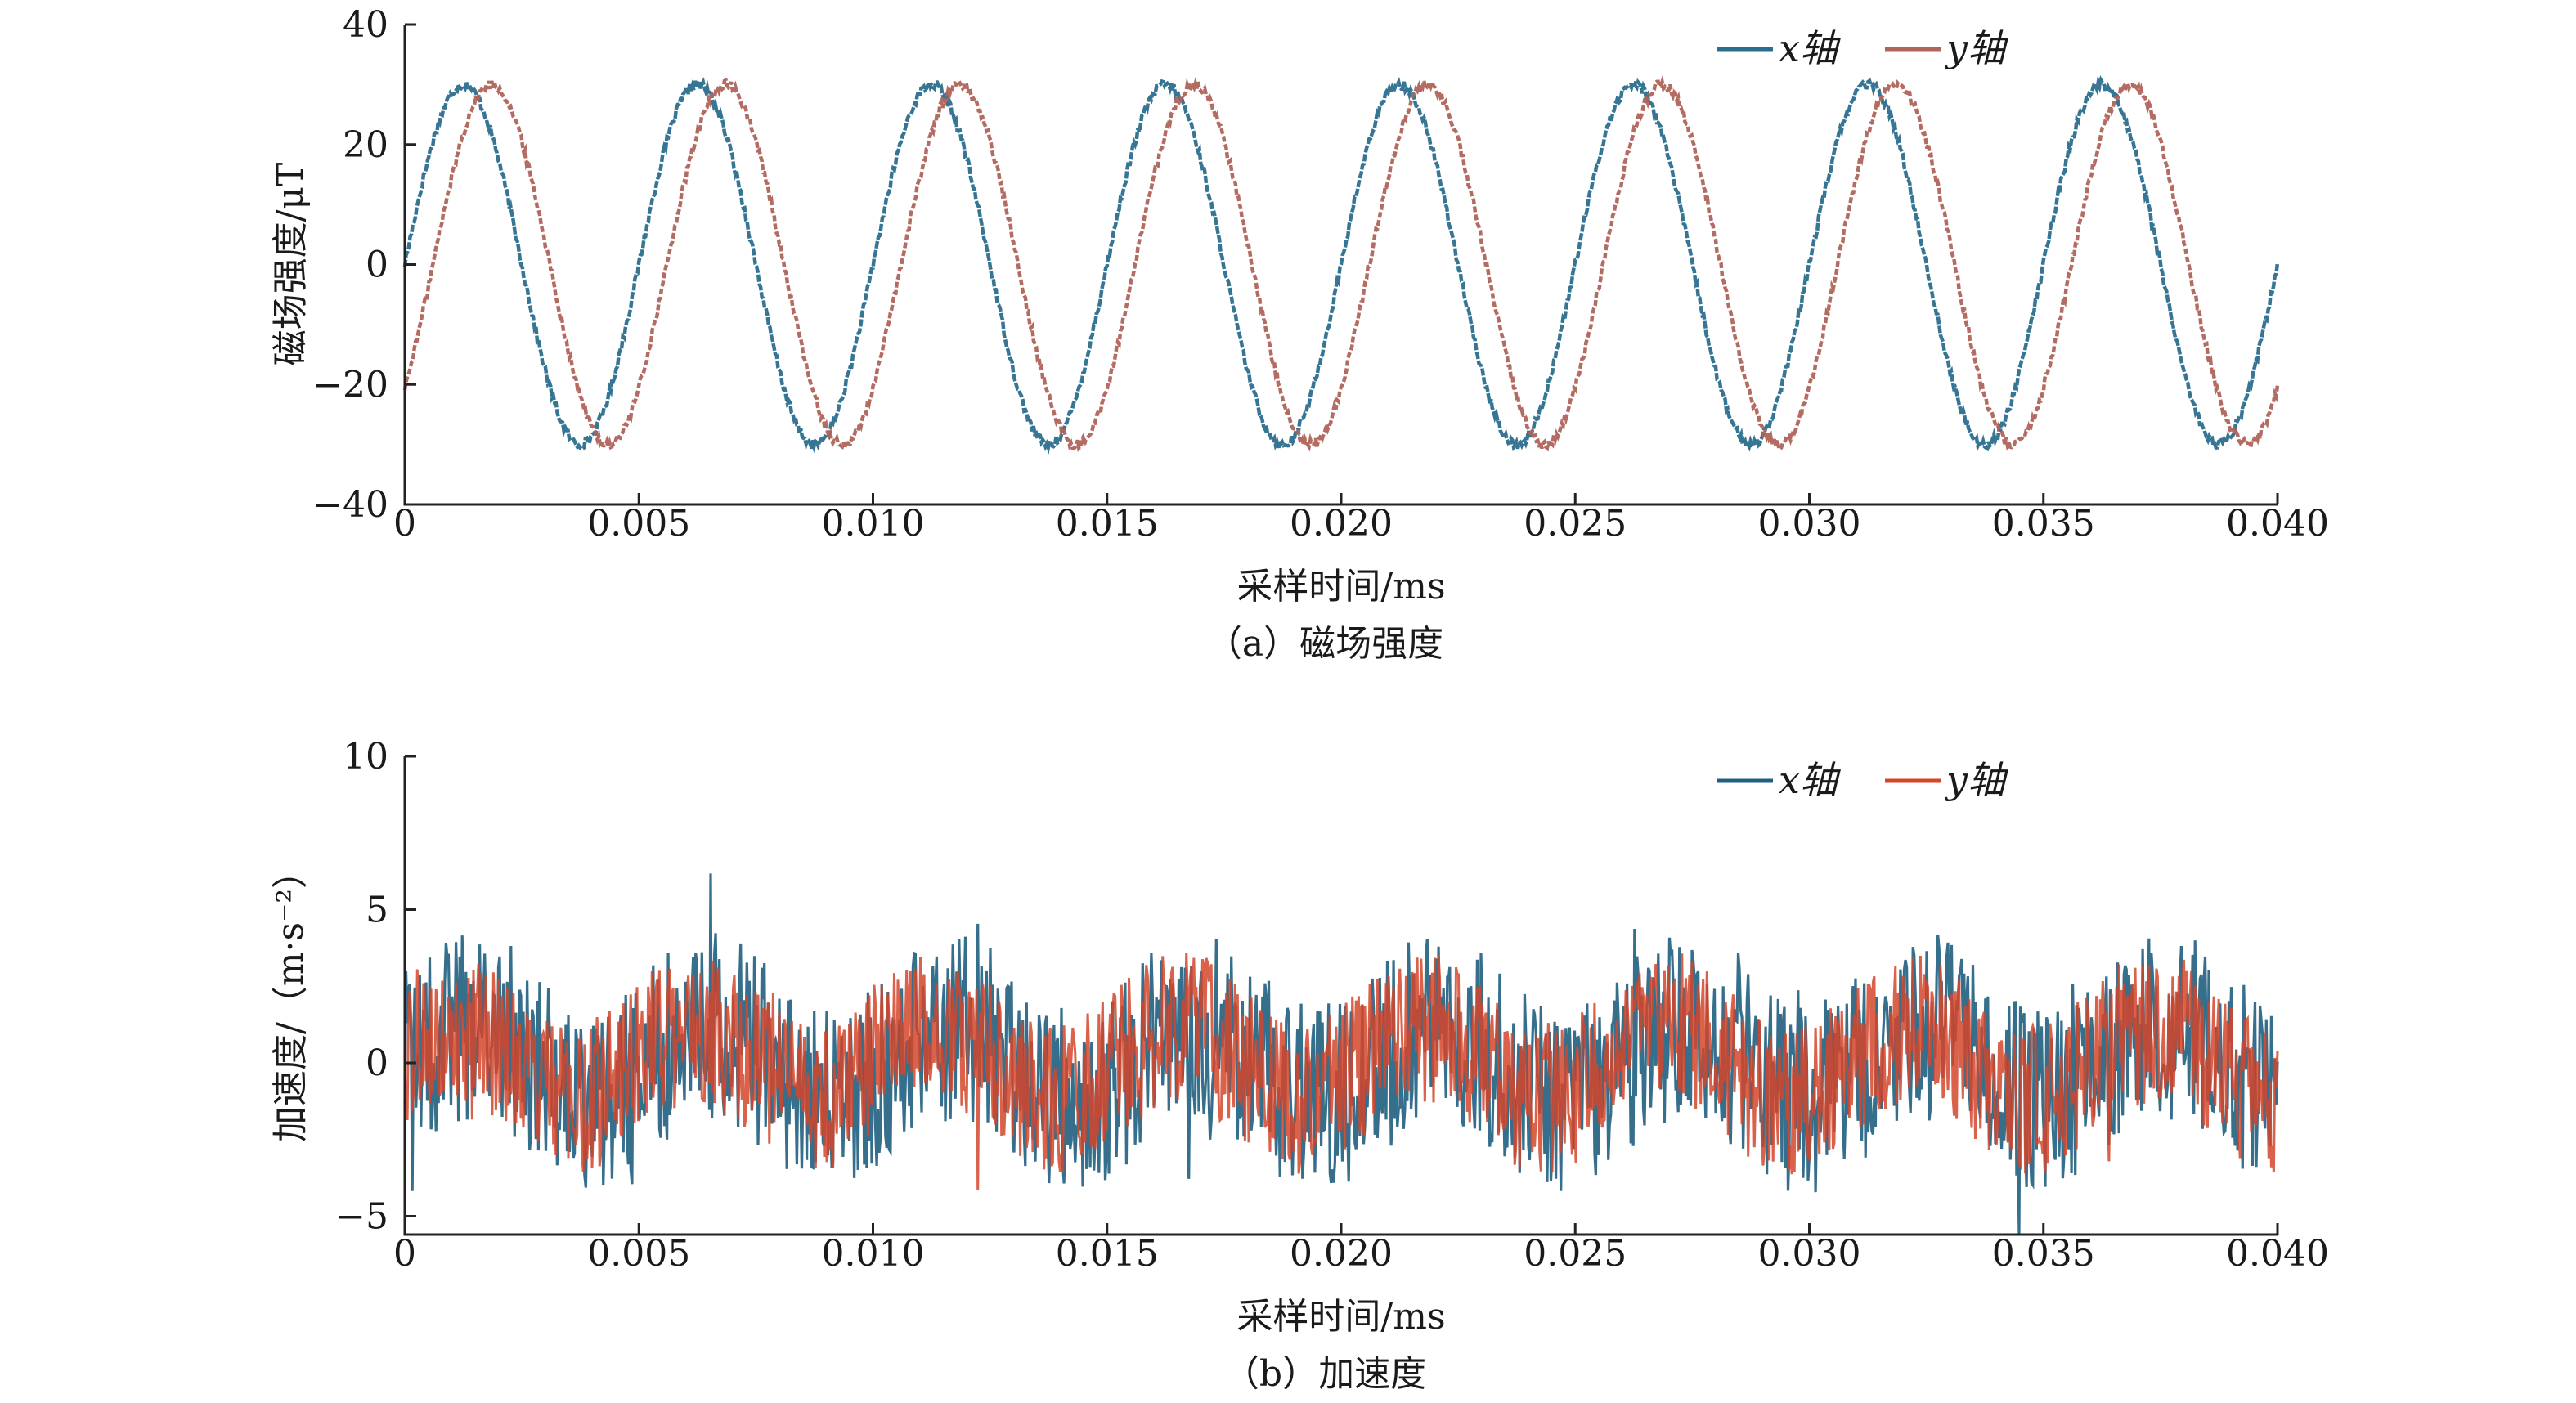 The image size is (2576, 1403). Describe the element at coordinates (291, 264) in the screenshot. I see `magnetic-y-axis-title: 磁场强度/μT` at that location.